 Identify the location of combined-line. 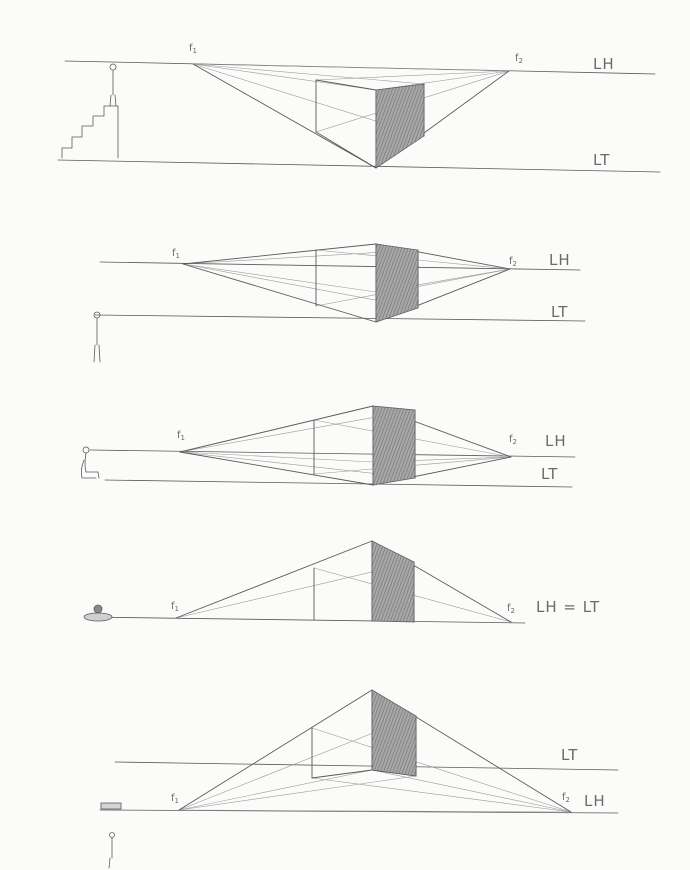
(305, 620).